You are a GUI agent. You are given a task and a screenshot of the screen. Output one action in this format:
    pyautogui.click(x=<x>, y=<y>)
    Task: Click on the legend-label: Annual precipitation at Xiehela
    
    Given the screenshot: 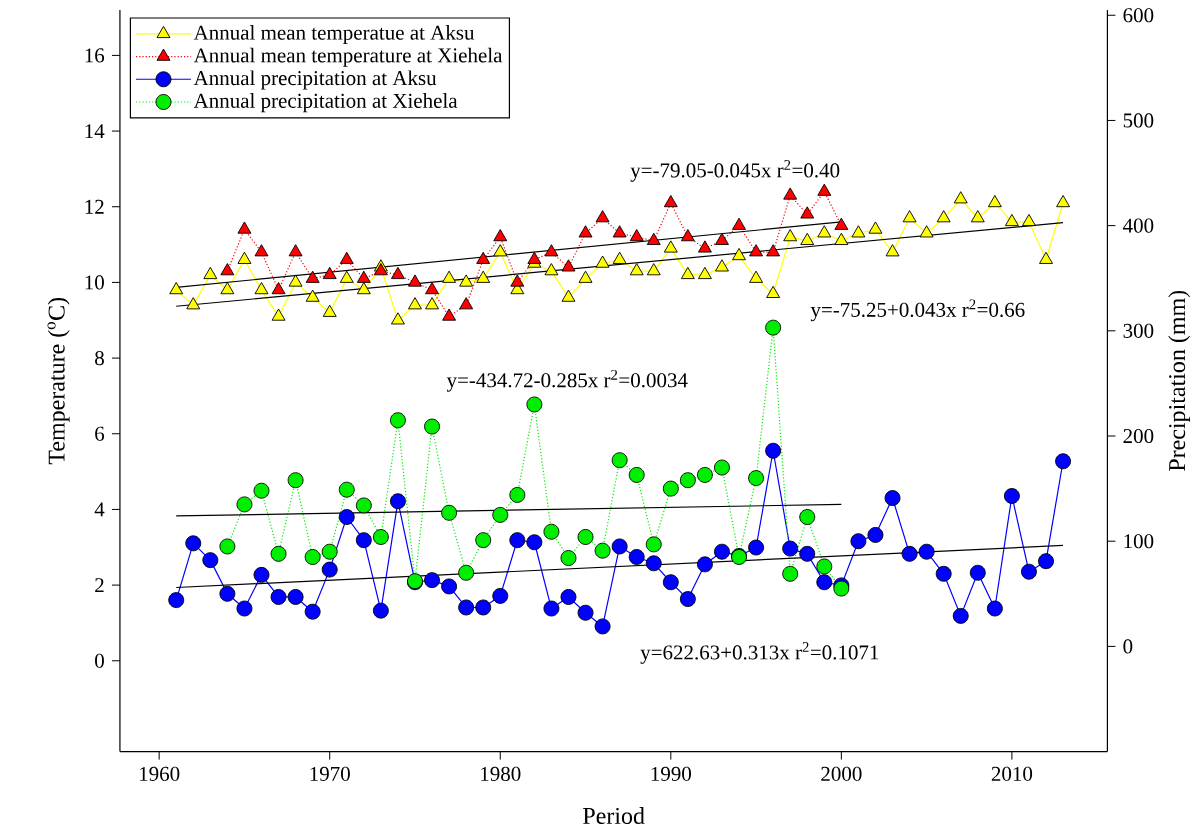 What is the action you would take?
    pyautogui.click(x=325, y=103)
    